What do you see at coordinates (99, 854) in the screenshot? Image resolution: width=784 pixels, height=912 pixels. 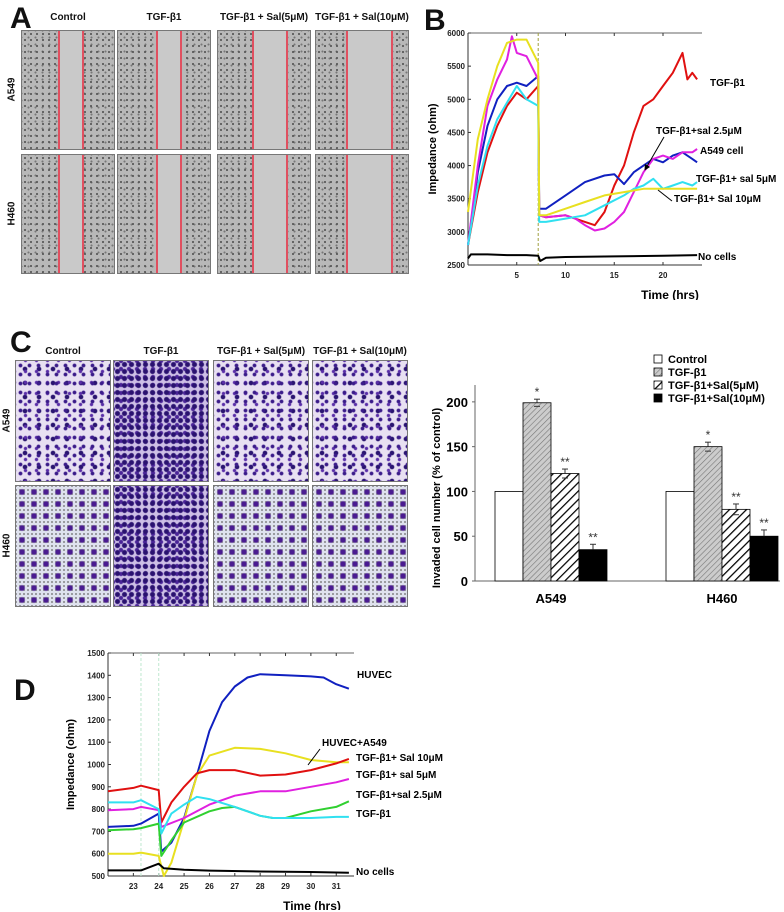 I see `y-tick-label: 600` at bounding box center [99, 854].